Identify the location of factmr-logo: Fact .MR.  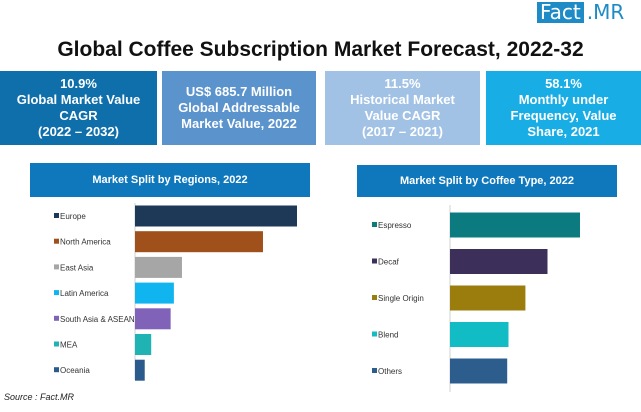
(580, 12).